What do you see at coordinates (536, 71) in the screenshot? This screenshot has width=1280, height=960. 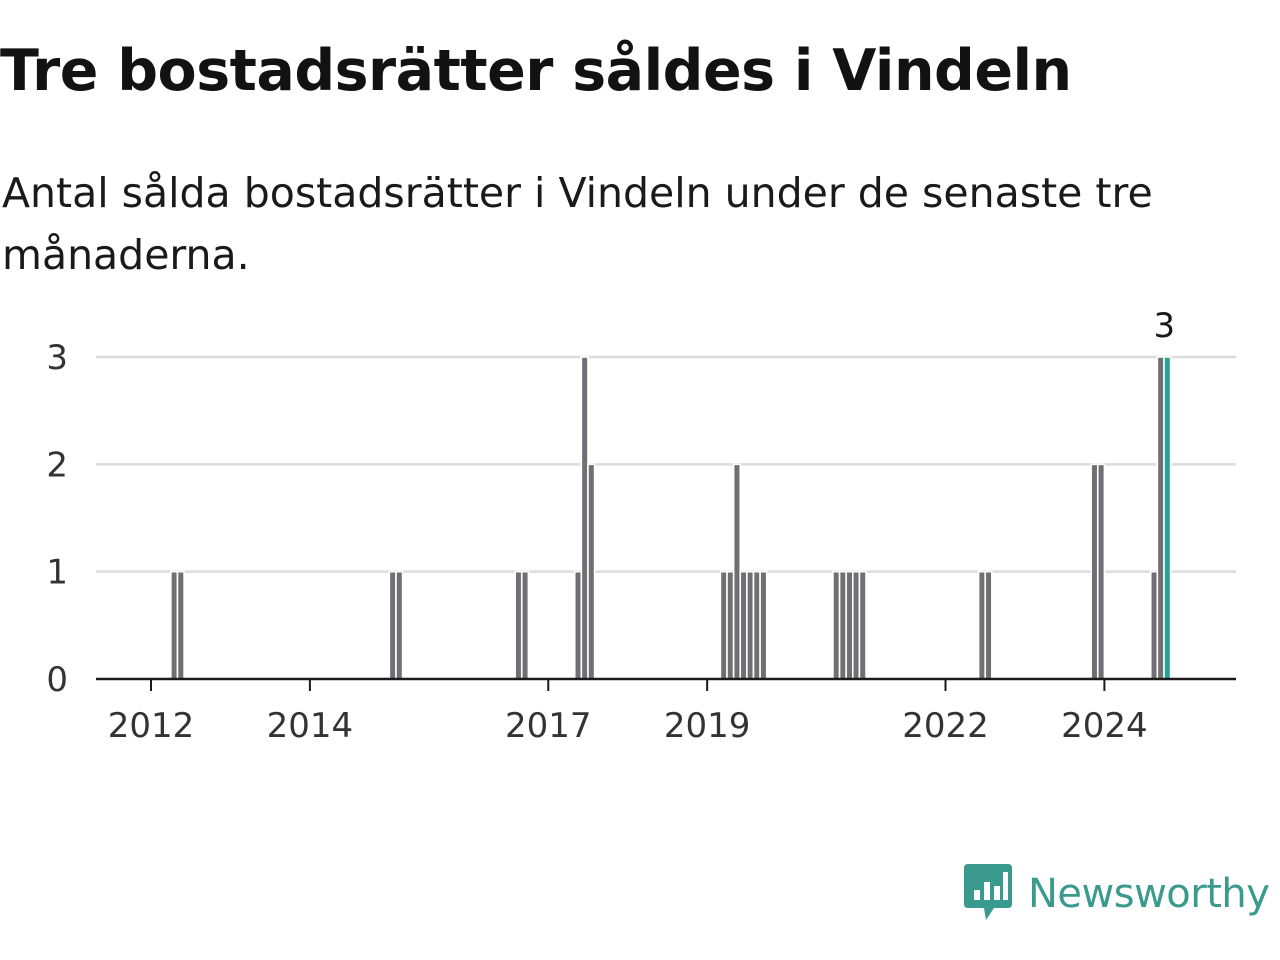 I see `chart-title: Tre bostadsrätter såldes i Vindeln` at bounding box center [536, 71].